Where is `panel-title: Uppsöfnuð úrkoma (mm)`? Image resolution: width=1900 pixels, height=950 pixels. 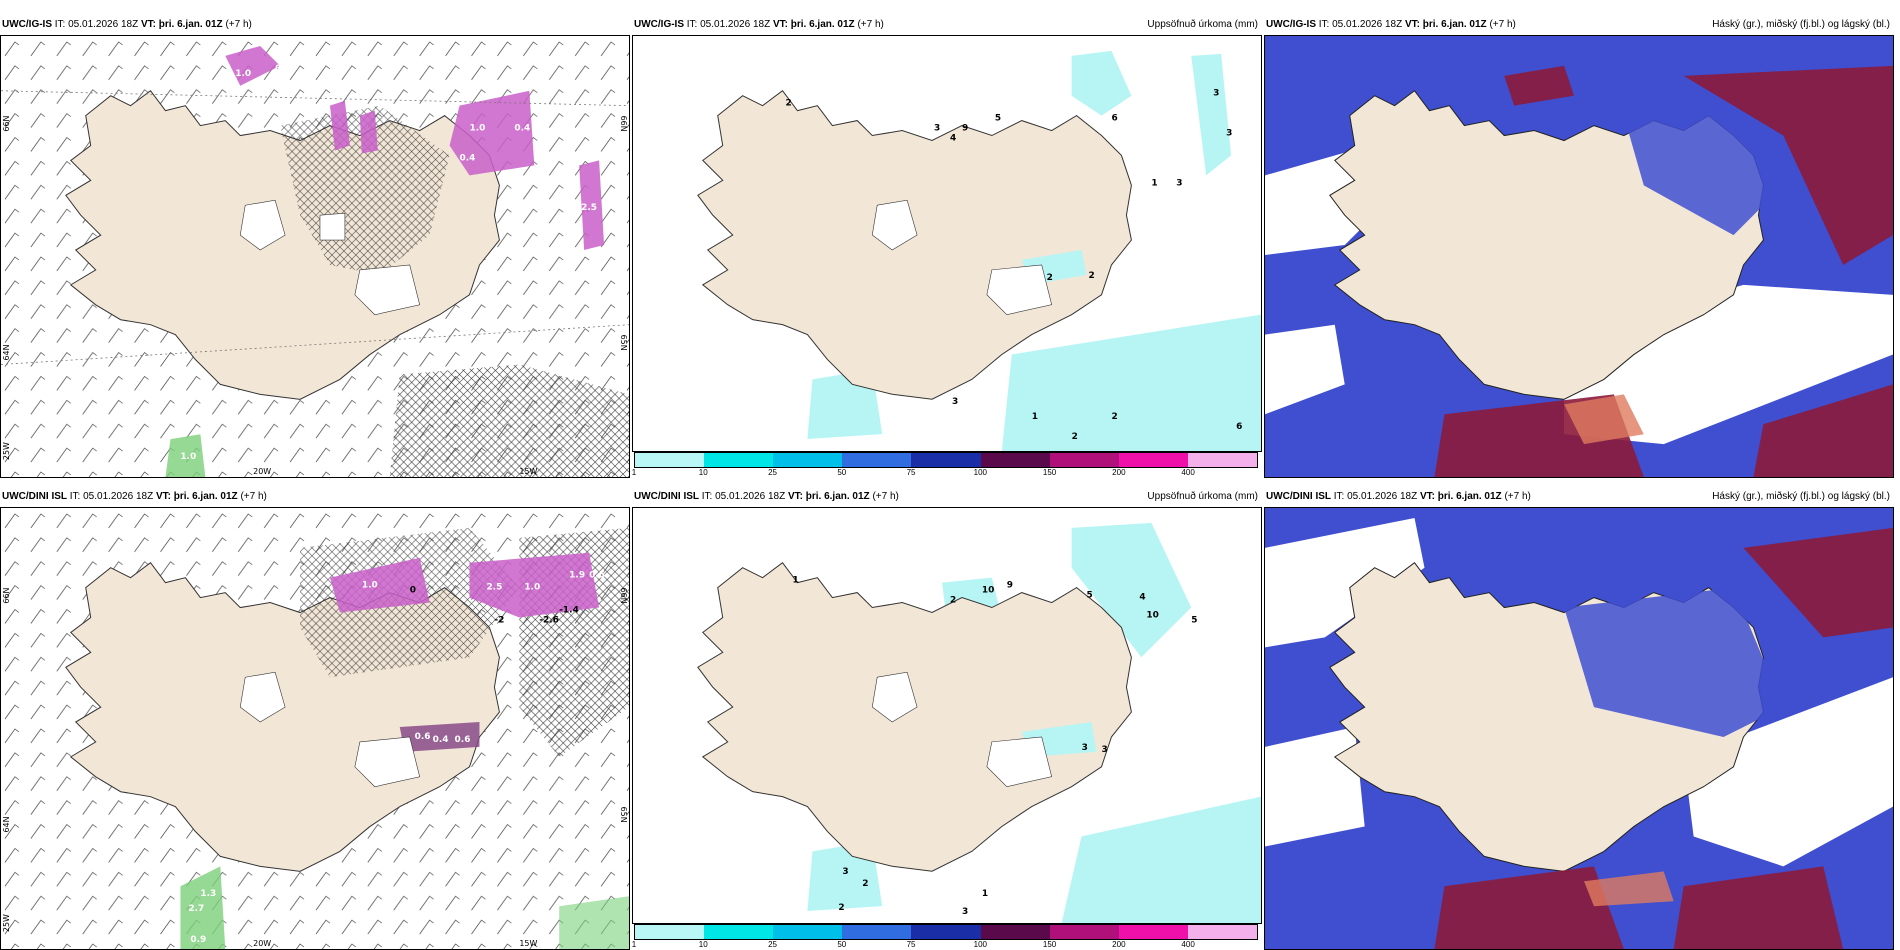
panel-title: Uppsöfnuð úrkoma (mm) is located at coordinates (1202, 24).